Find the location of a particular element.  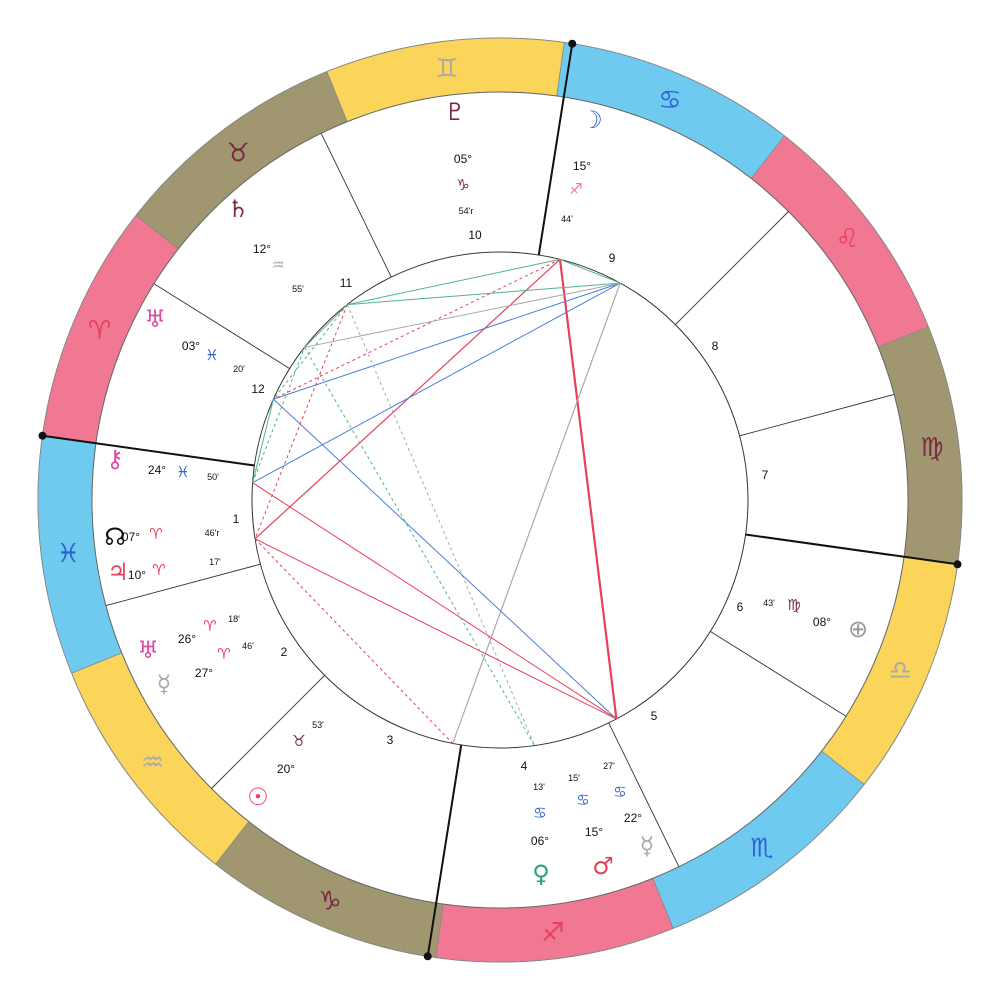

sun-icon: ☉ is located at coordinates (258, 797).